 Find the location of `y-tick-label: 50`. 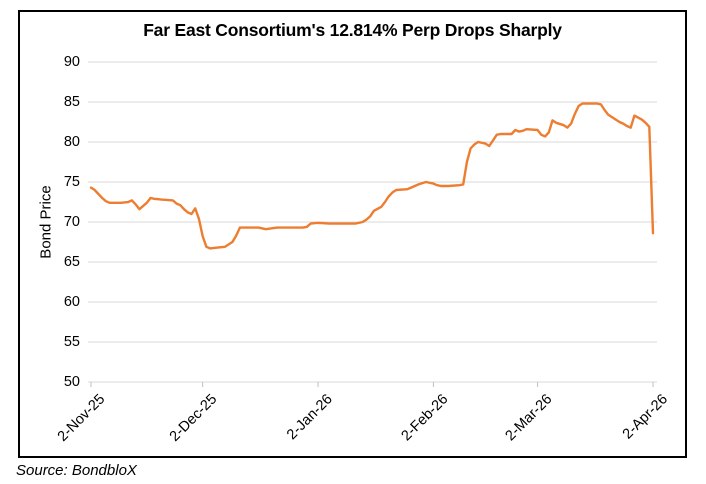

y-tick-label: 50 is located at coordinates (71, 382).